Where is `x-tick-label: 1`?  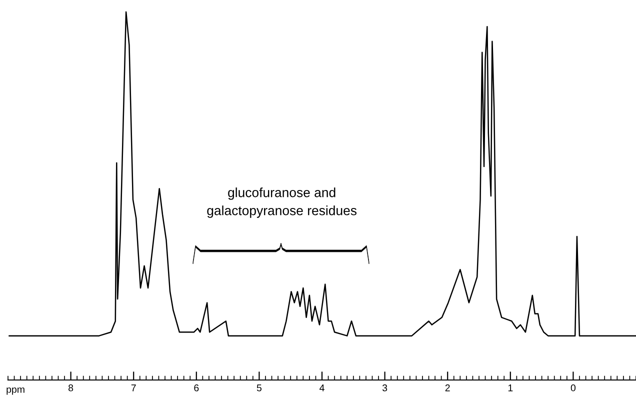 x-tick-label: 1 is located at coordinates (510, 388).